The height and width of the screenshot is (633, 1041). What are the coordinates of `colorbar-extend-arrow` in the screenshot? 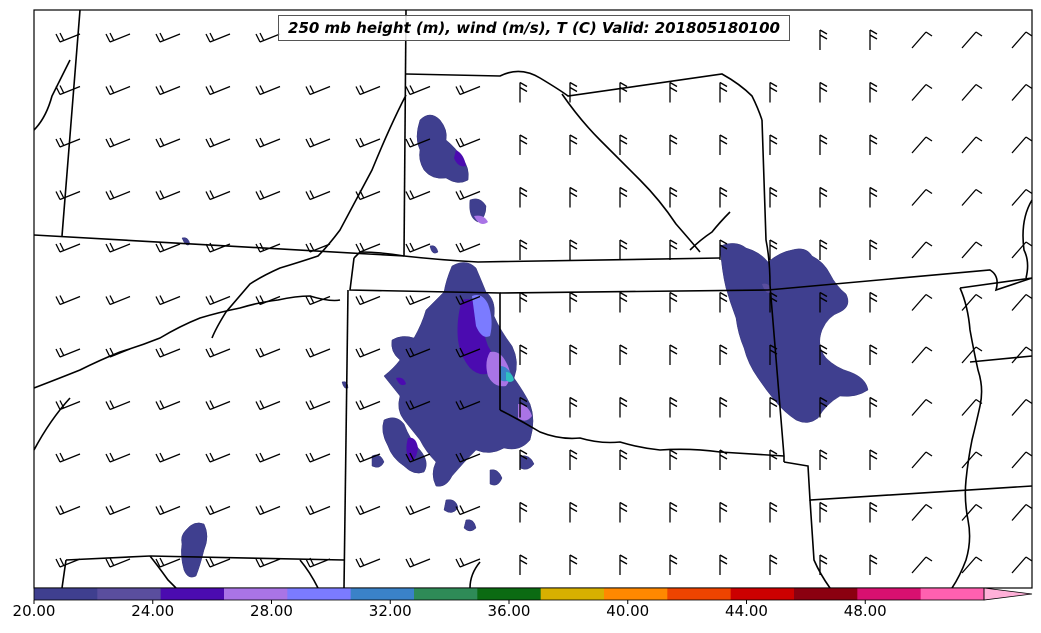 It's located at (1008, 594).